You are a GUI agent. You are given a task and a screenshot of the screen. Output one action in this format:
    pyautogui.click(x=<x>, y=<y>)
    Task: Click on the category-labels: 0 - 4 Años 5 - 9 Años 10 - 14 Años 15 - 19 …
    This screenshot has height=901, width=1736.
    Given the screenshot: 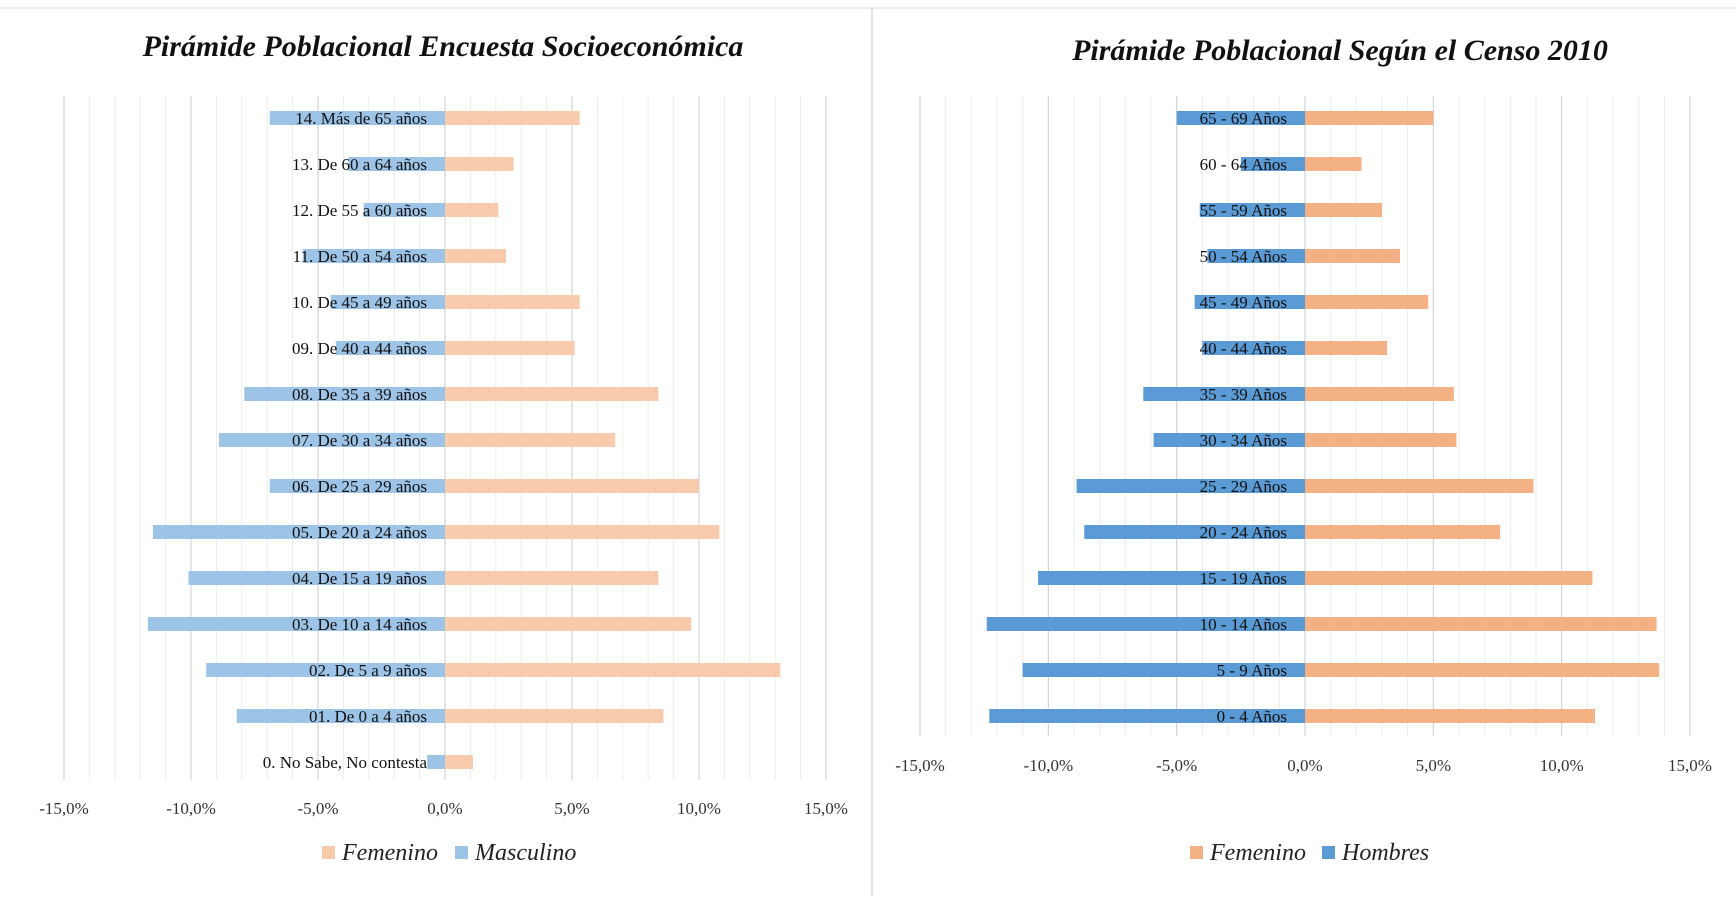 What is the action you would take?
    pyautogui.click(x=1243, y=417)
    